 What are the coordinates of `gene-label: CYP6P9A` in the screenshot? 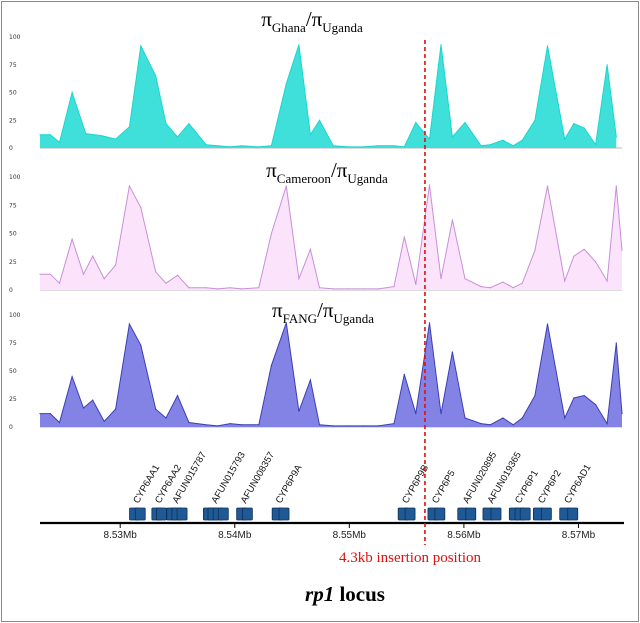 It's located at (289, 483).